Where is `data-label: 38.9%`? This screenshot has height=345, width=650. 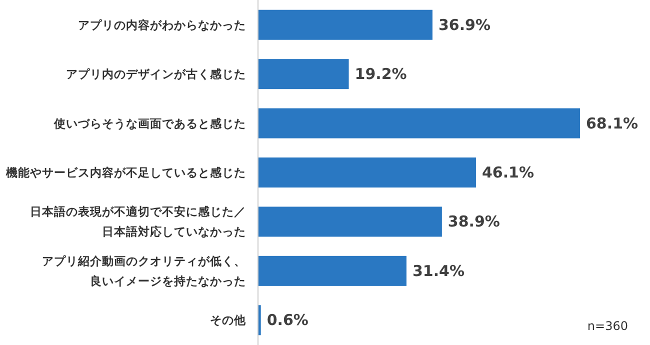 data-label: 38.9% is located at coordinates (474, 221).